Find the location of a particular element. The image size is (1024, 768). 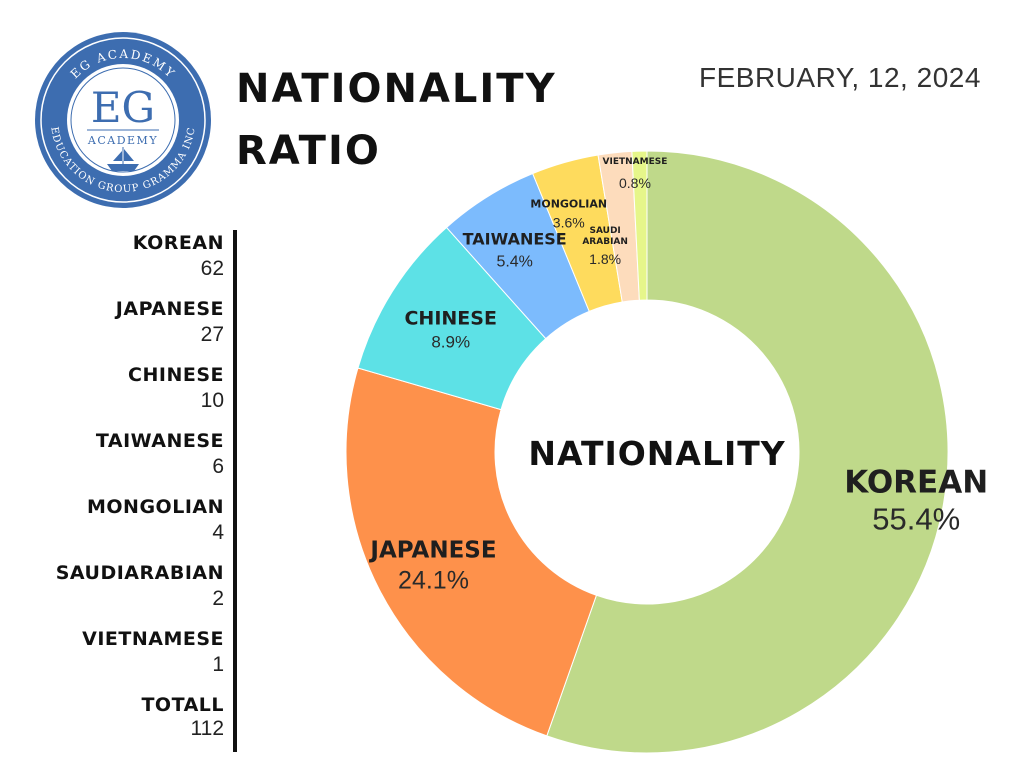

donut-slice-vietnamese is located at coordinates (639, 225).